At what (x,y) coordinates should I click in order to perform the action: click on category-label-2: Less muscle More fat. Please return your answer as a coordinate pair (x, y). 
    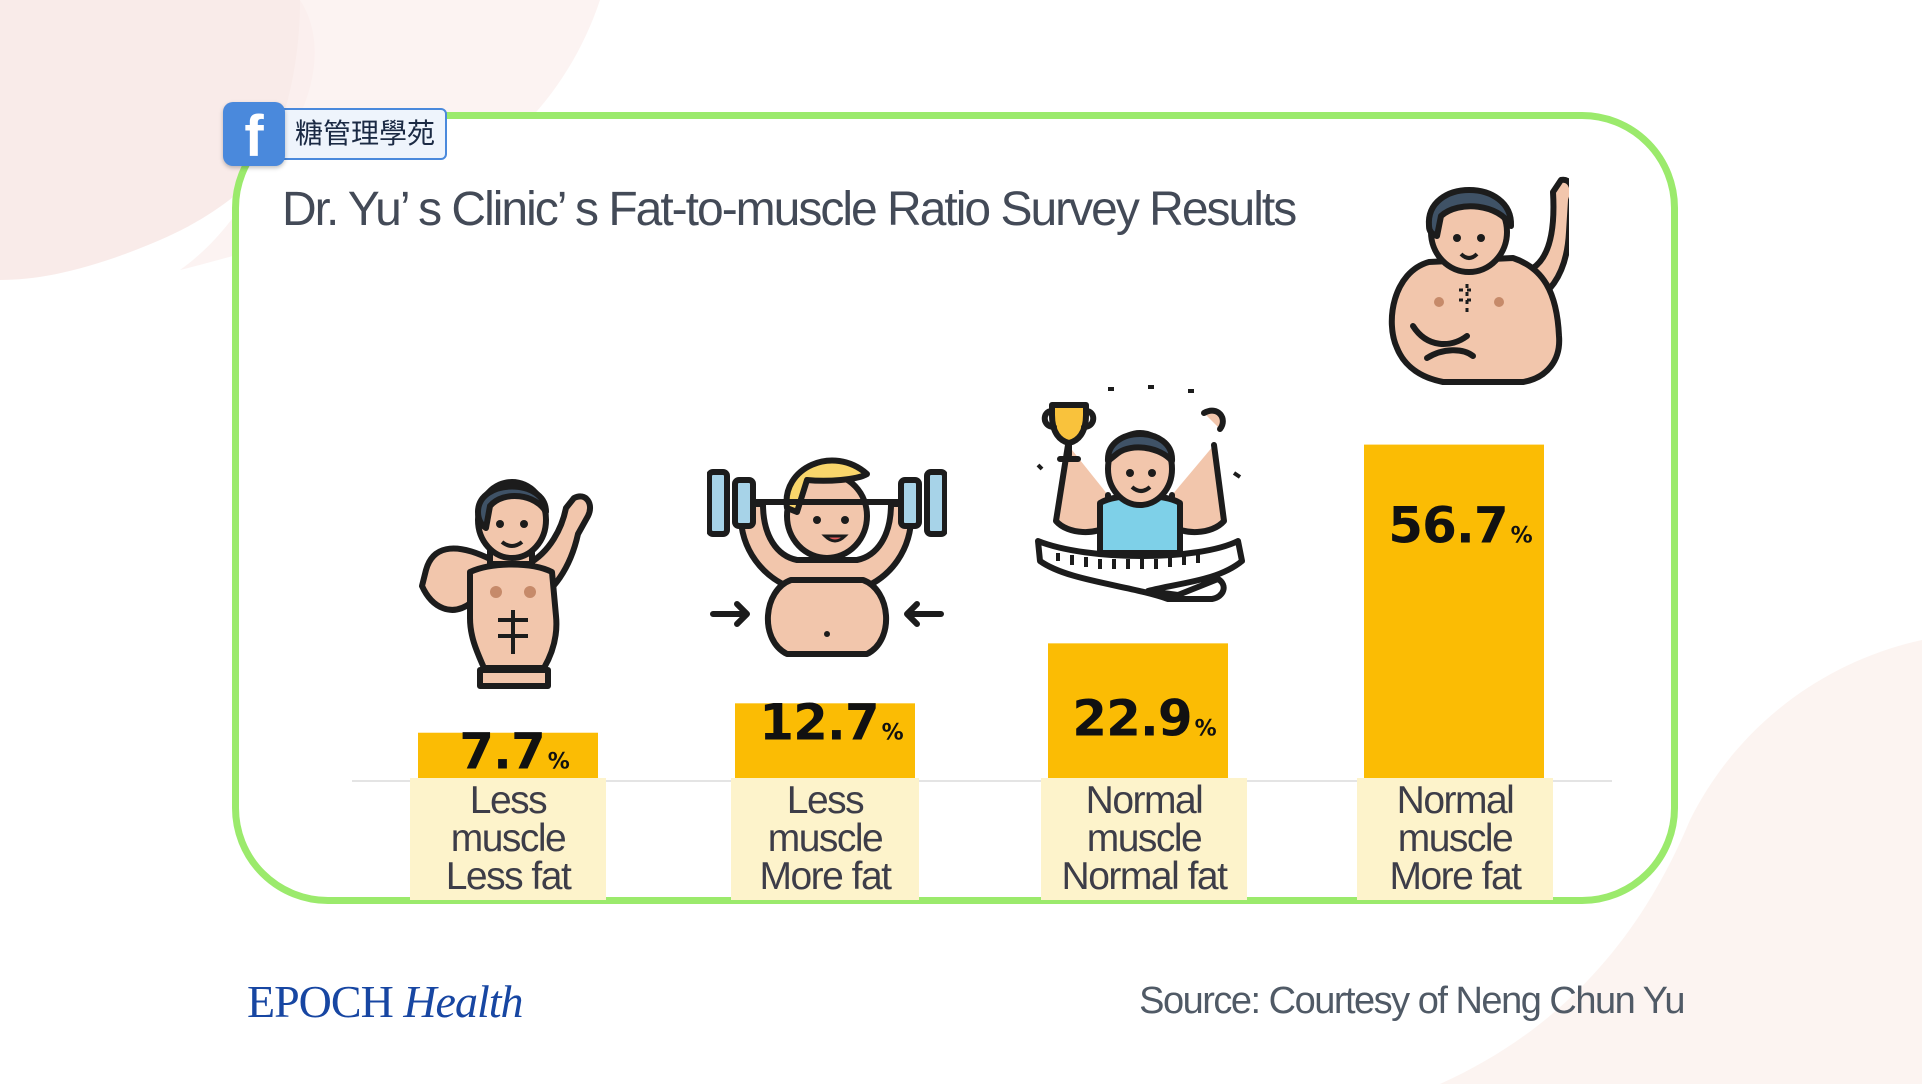
    Looking at the image, I should click on (825, 839).